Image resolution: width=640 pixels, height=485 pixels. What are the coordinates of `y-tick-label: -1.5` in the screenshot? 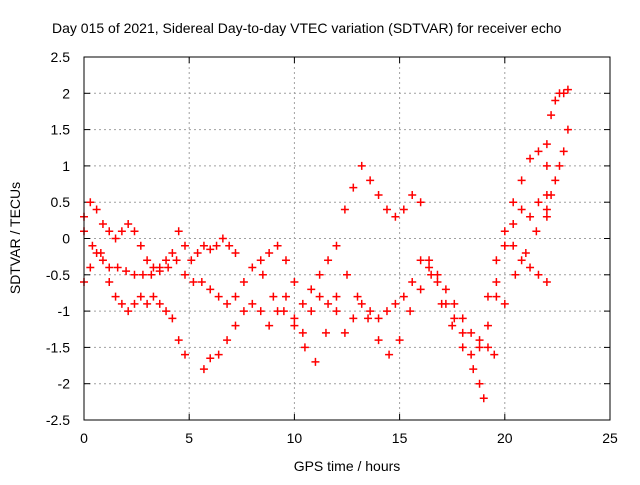 It's located at (58, 347).